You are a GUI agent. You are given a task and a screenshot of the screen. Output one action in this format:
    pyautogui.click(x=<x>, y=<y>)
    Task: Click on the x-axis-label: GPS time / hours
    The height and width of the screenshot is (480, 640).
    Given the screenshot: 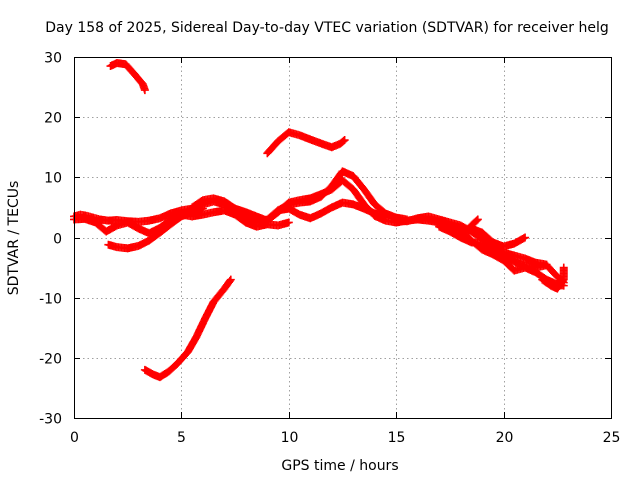 What is the action you would take?
    pyautogui.click(x=339, y=466)
    